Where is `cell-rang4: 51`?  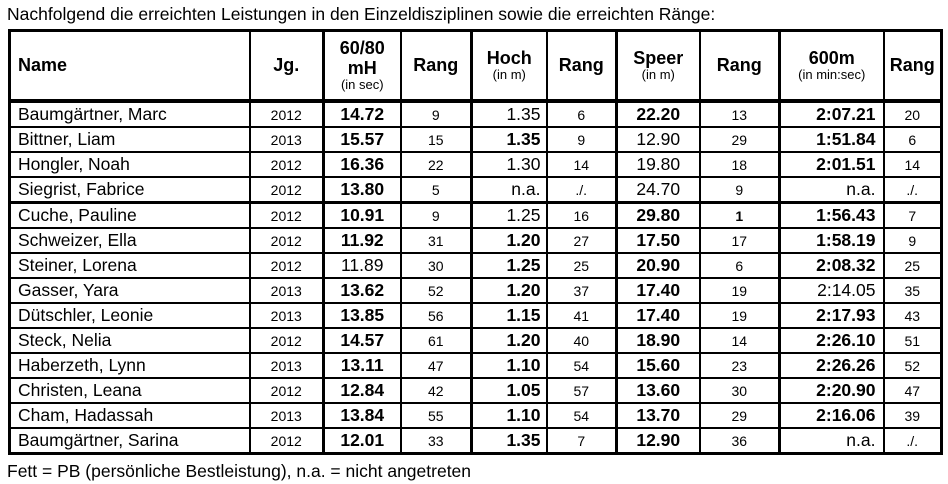
cell-rang4: 51 is located at coordinates (912, 340).